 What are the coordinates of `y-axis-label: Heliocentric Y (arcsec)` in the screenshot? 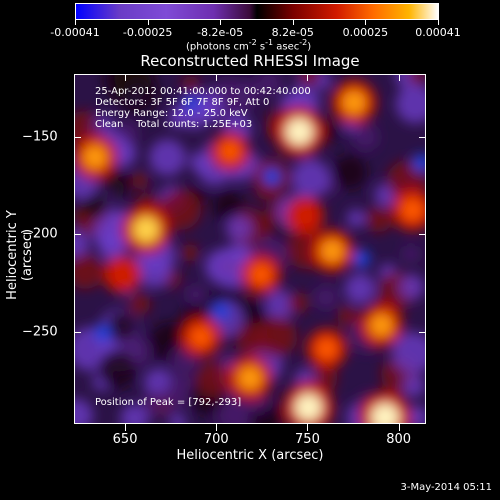 It's located at (20, 255).